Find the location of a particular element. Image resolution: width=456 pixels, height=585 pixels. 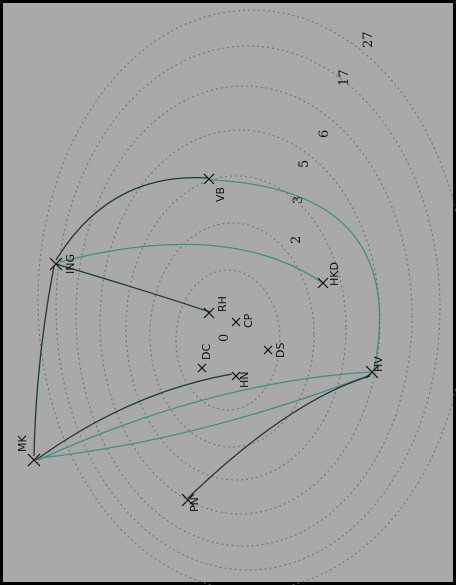

node-dc: DC is located at coordinates (205, 358).